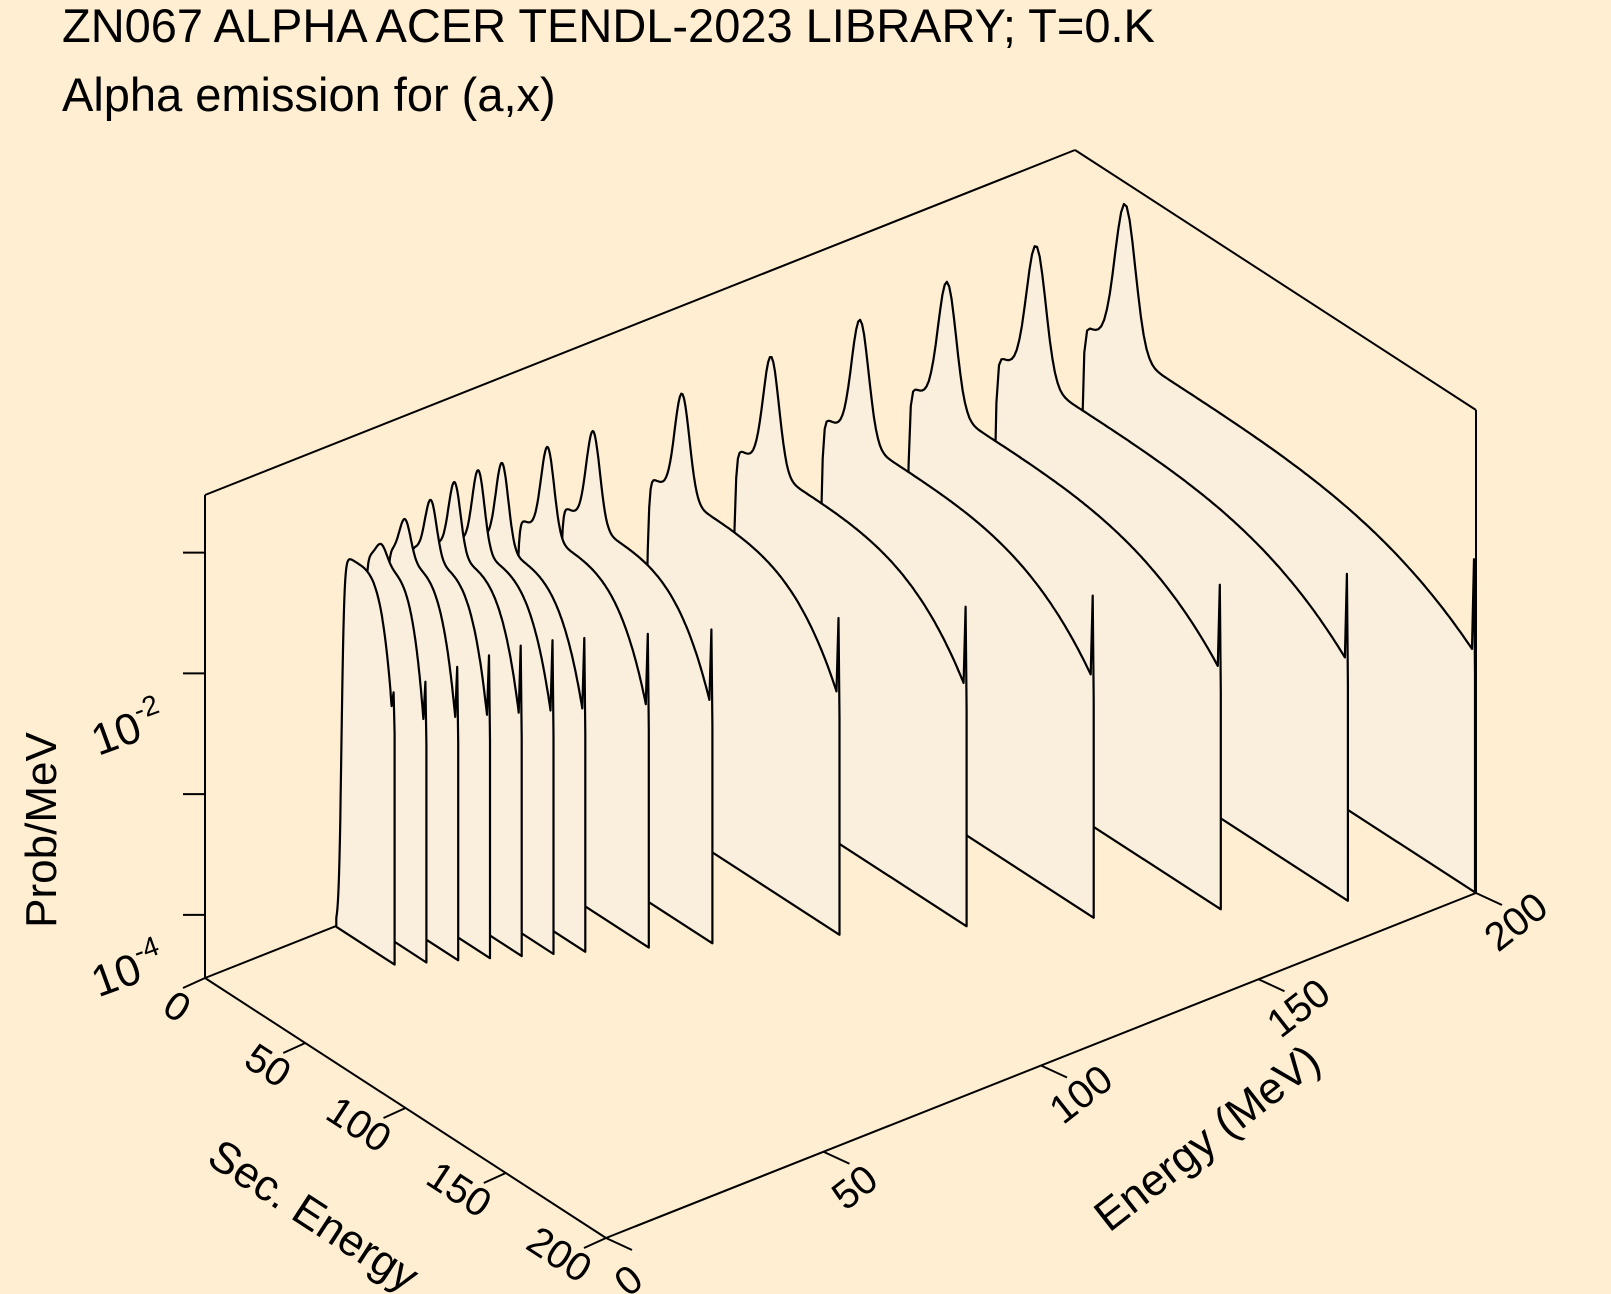 This screenshot has width=1611, height=1294. What do you see at coordinates (41, 830) in the screenshot?
I see `prob-axis-label: Prob/MeV` at bounding box center [41, 830].